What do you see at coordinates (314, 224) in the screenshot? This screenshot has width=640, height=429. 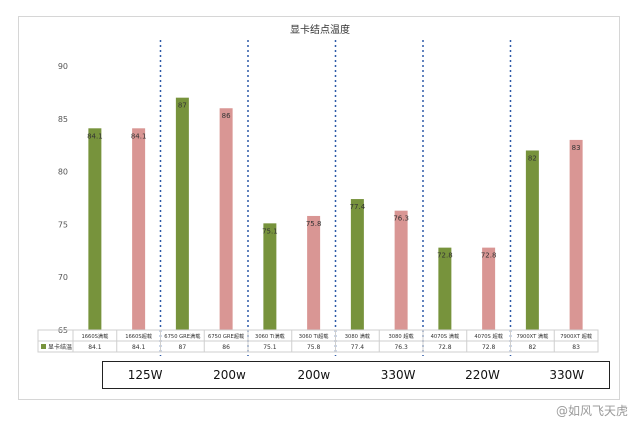 I see `data-label: 75.8` at bounding box center [314, 224].